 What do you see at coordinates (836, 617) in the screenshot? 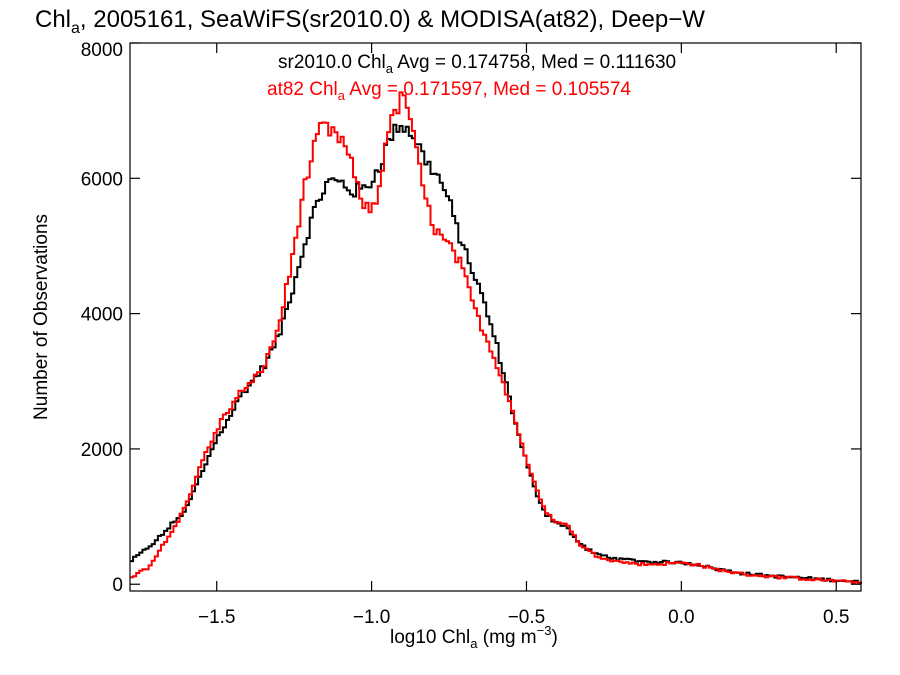
I see `x-tick-label-4: 0.5` at bounding box center [836, 617].